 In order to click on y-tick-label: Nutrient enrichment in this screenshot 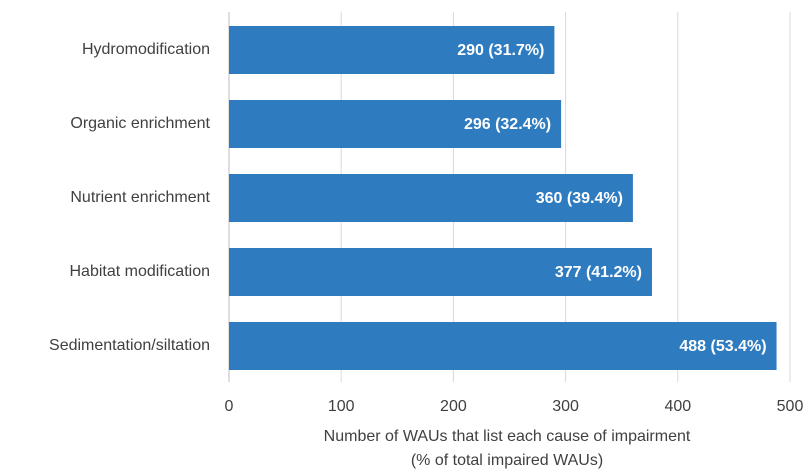, I will do `click(140, 197)`.